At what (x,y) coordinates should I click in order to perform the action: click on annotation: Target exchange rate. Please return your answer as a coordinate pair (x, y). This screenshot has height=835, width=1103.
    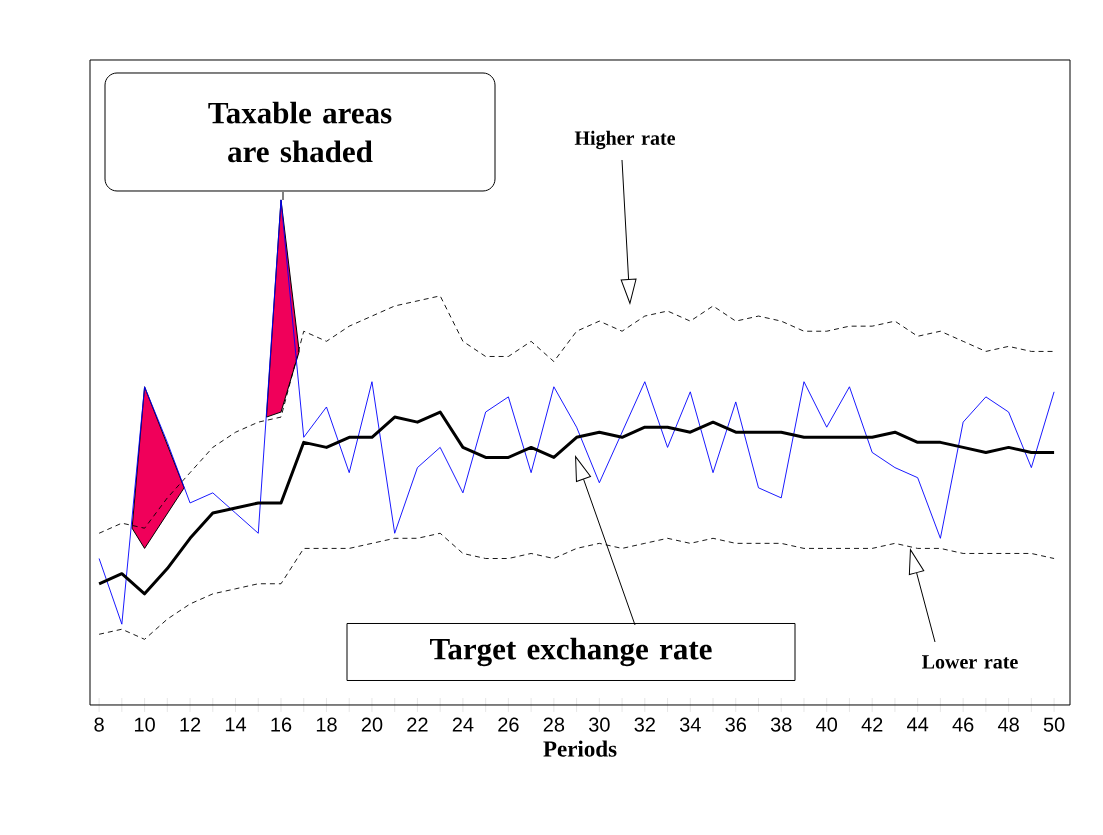
    Looking at the image, I should click on (571, 652).